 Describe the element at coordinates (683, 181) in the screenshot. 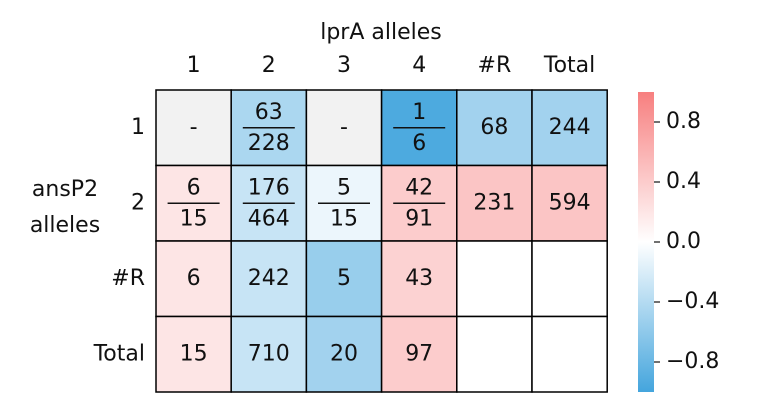

I see `colorbar-tick-label: 0.4` at that location.